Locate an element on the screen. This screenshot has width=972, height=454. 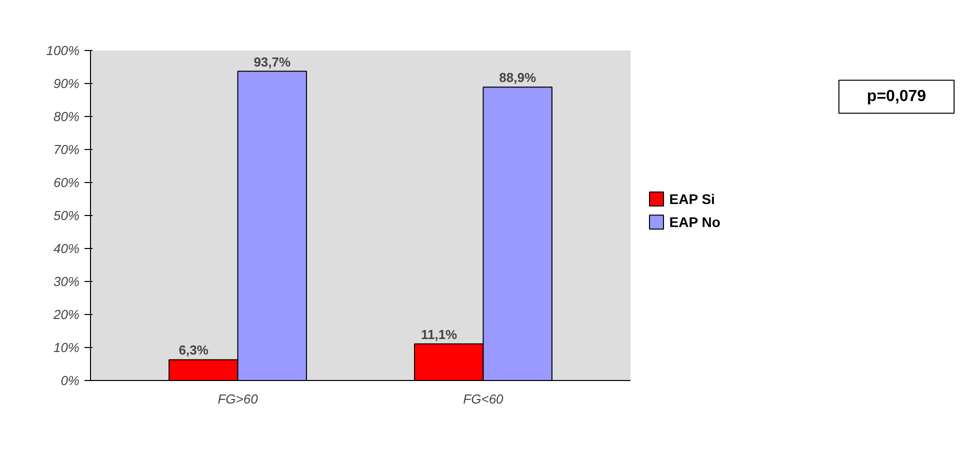
x-tick-label: FG>60 is located at coordinates (238, 399).